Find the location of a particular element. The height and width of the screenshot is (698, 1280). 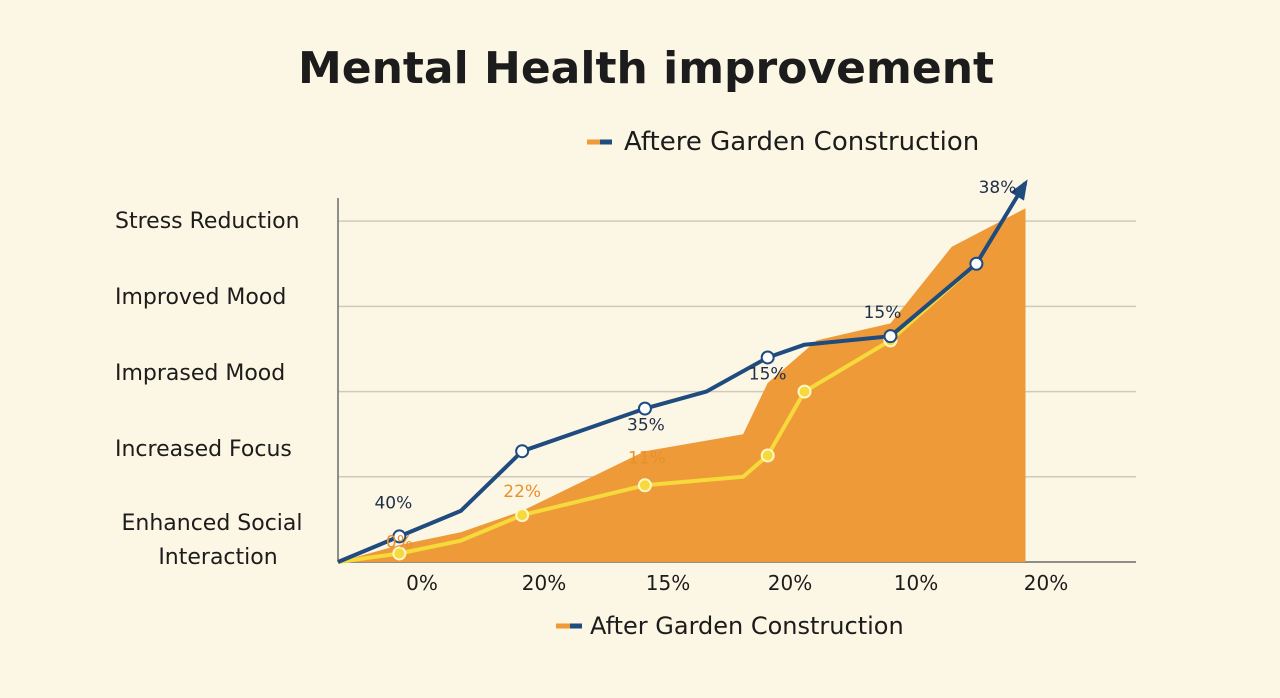

orange-data-label: 0% is located at coordinates (399, 542).